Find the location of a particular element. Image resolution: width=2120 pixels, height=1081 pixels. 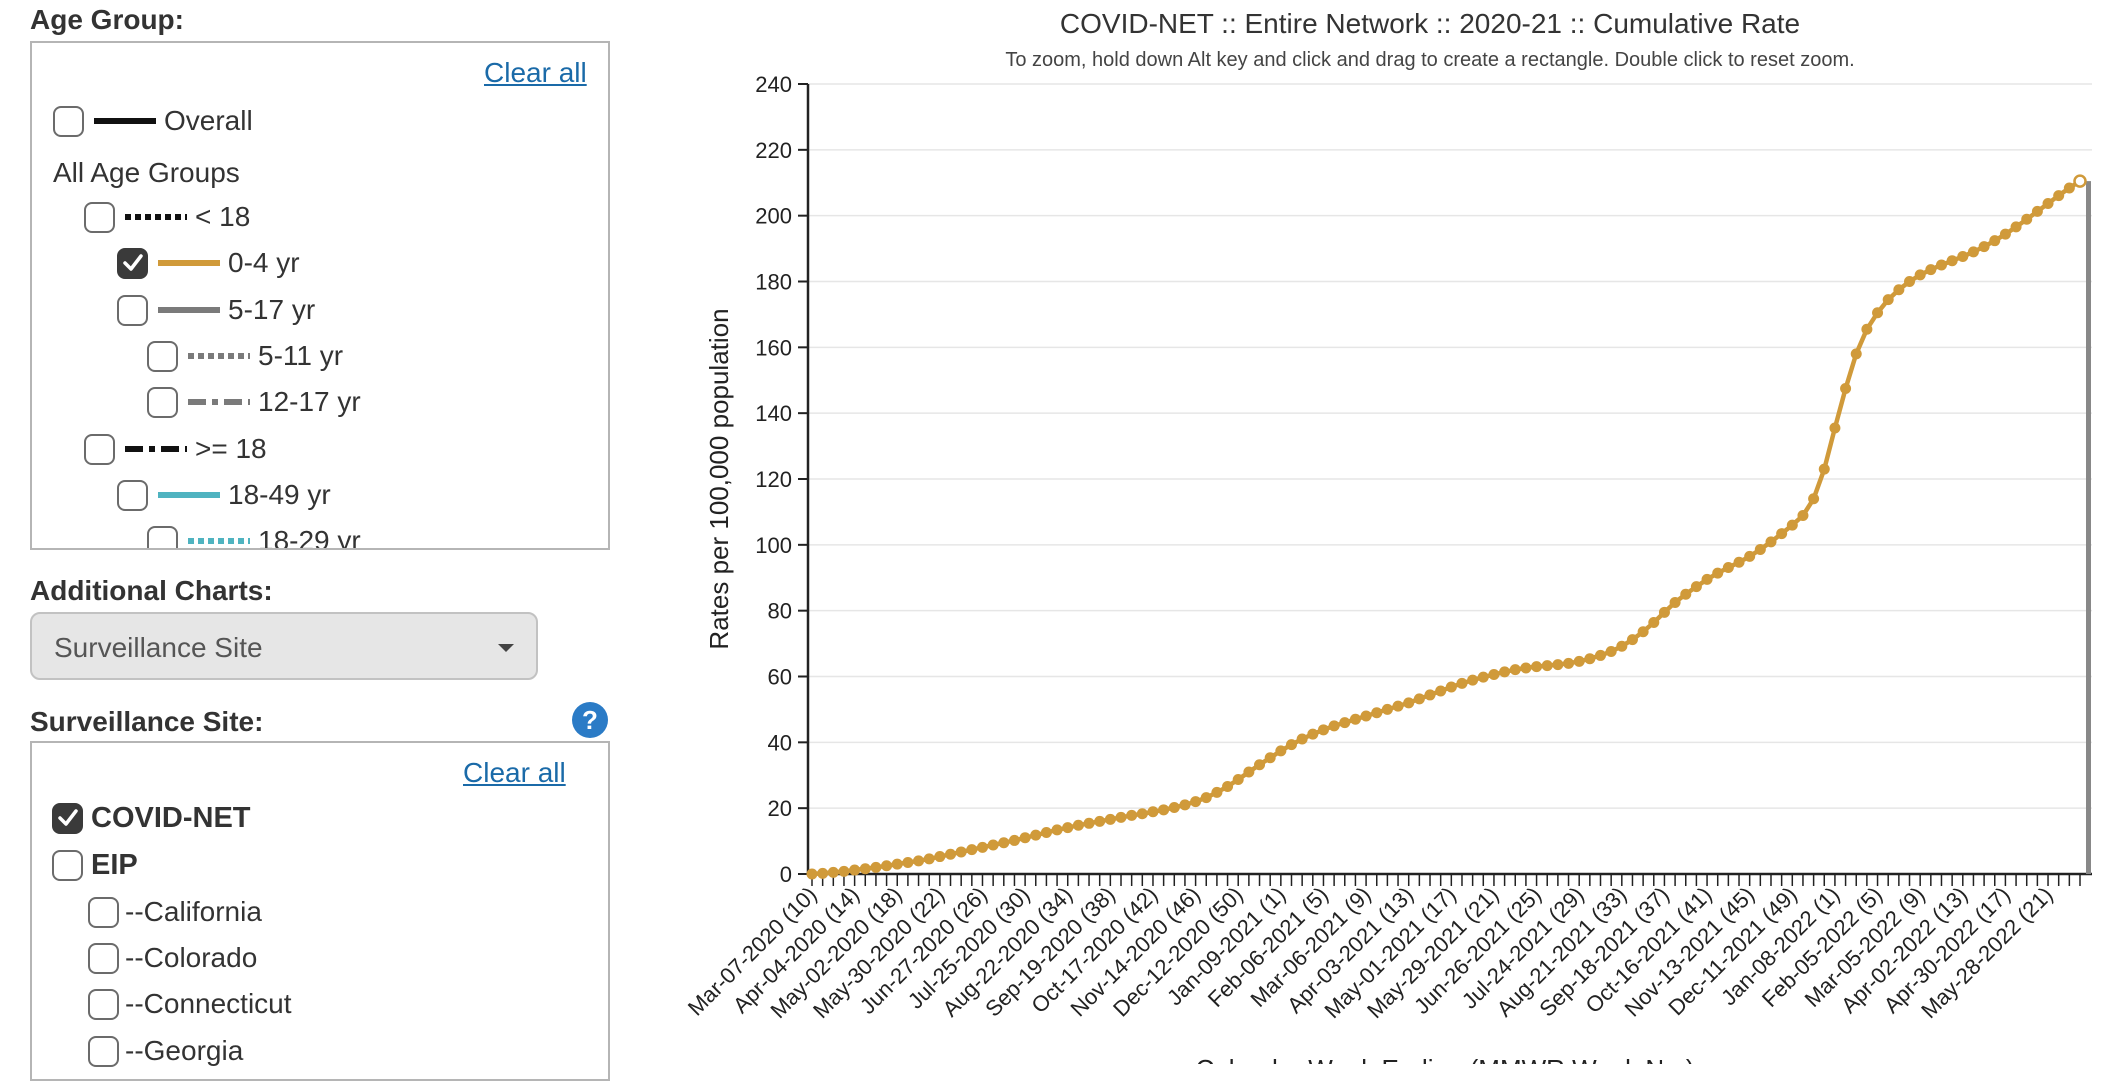

surveillance-site-option: --California is located at coordinates (175, 912).